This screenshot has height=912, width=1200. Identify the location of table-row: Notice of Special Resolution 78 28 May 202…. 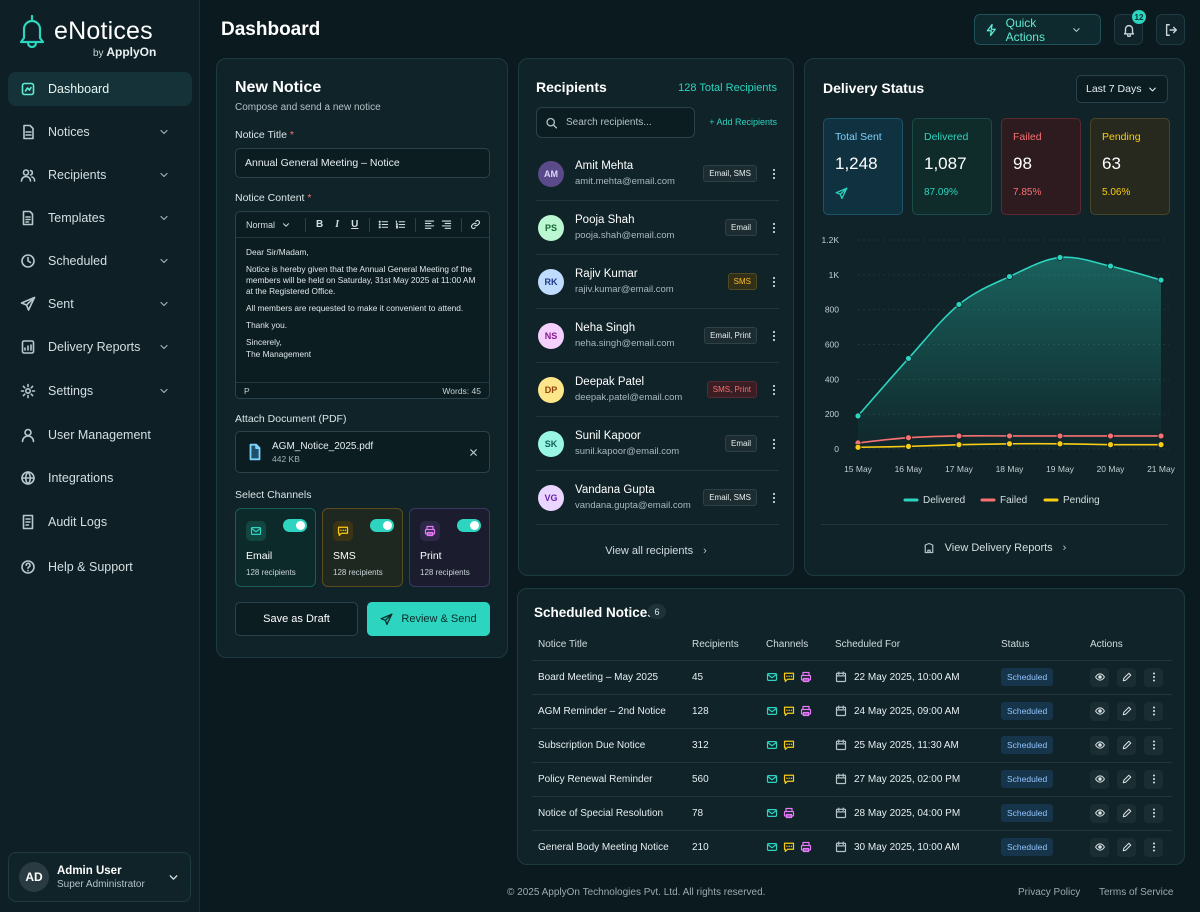
(852, 813).